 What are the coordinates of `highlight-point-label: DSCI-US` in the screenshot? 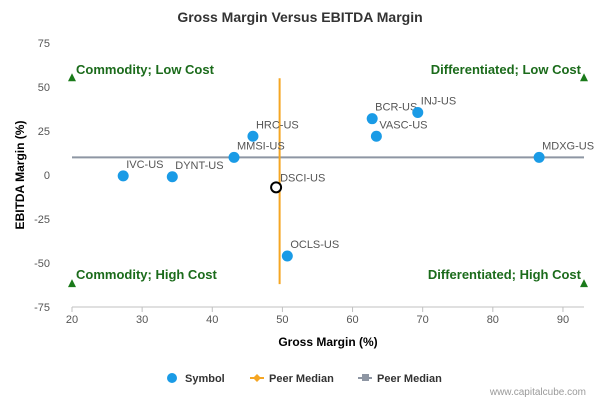 It's located at (302, 178).